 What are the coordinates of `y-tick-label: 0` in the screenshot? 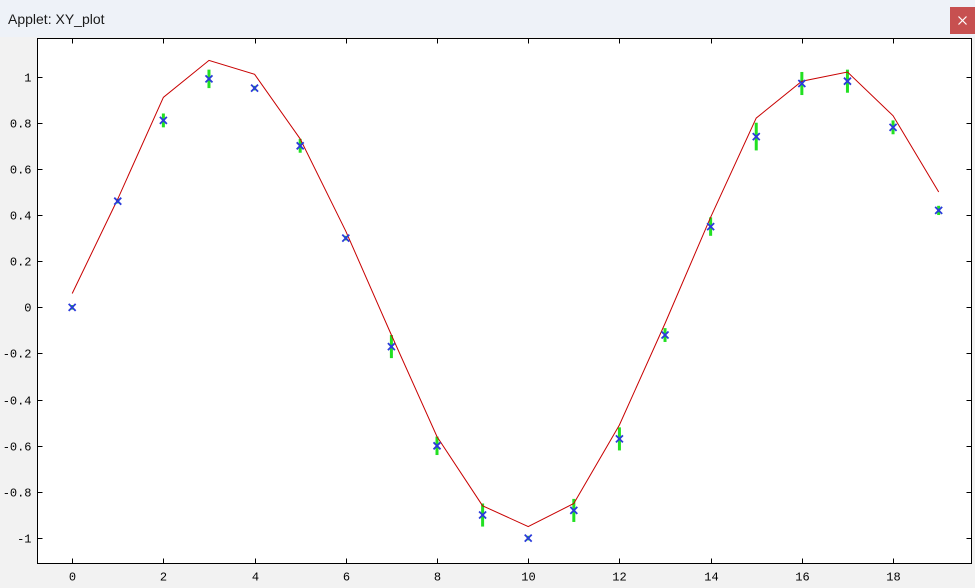 It's located at (27, 309).